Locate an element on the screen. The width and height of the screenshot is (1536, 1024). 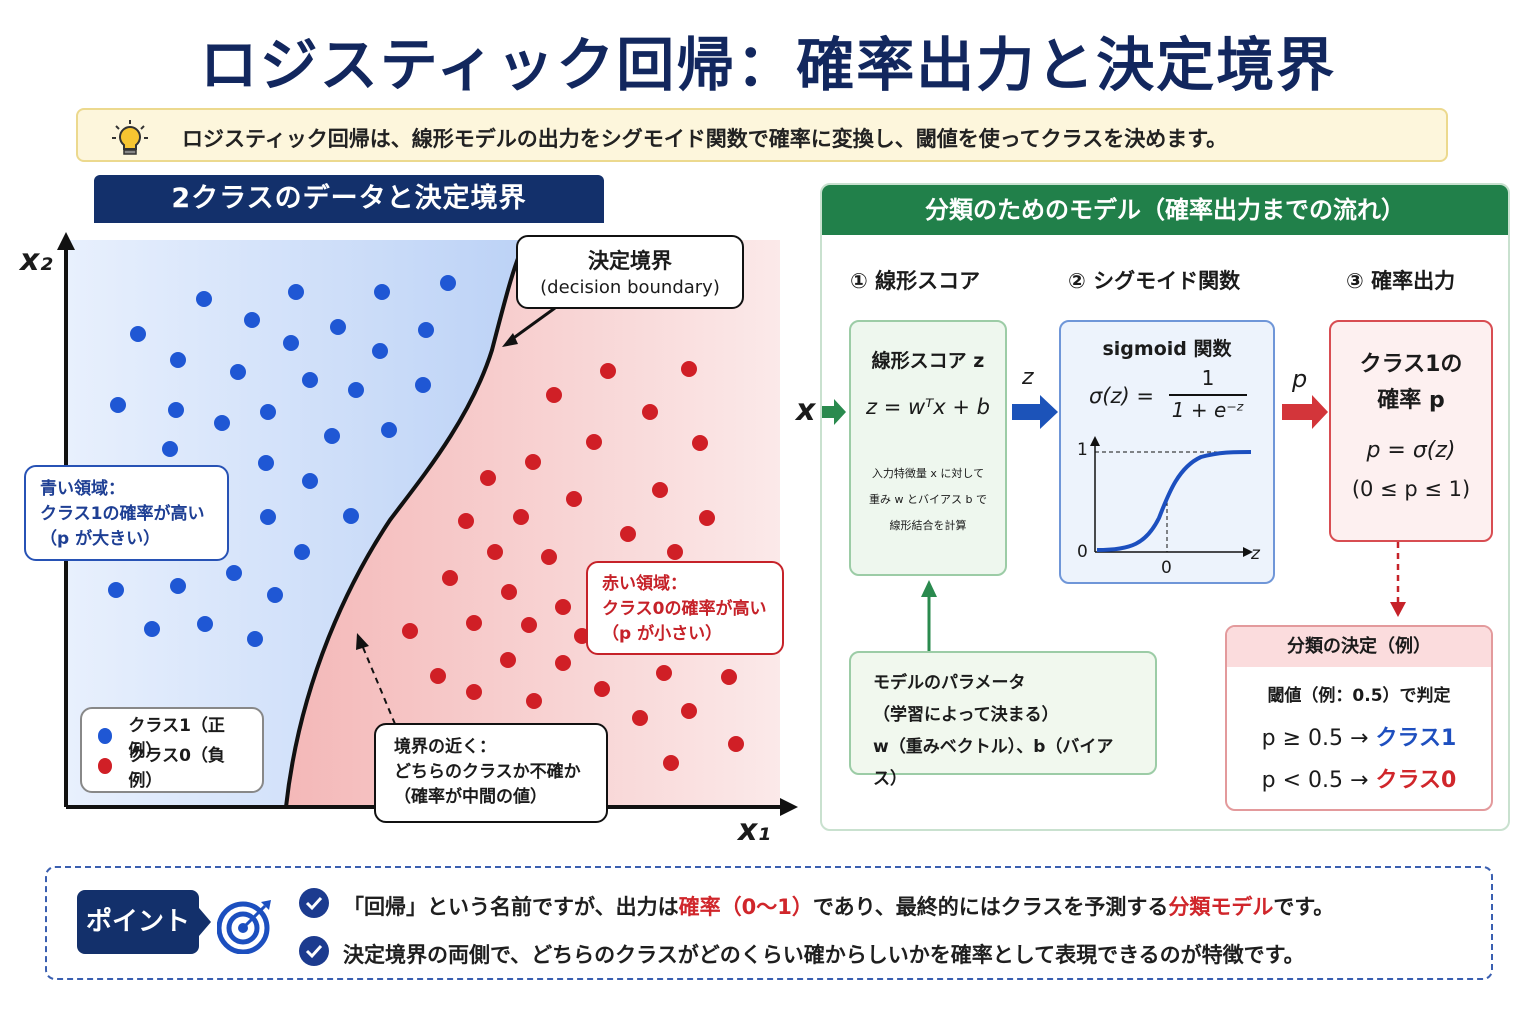
z-arrow is located at coordinates (1035, 412).